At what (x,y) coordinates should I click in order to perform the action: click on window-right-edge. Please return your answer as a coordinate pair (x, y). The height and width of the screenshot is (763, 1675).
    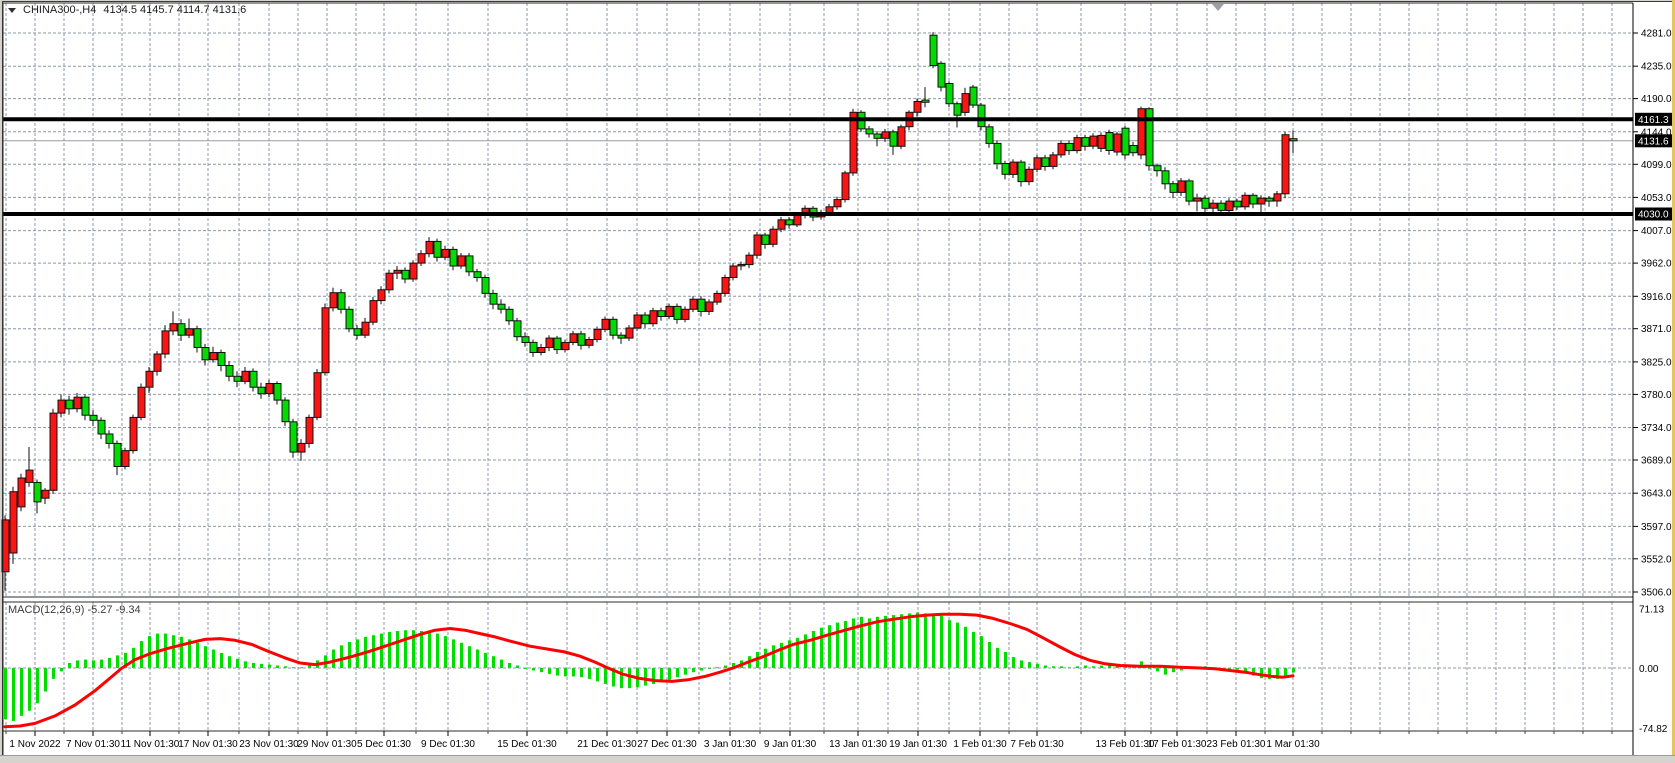
    Looking at the image, I should click on (1673, 381).